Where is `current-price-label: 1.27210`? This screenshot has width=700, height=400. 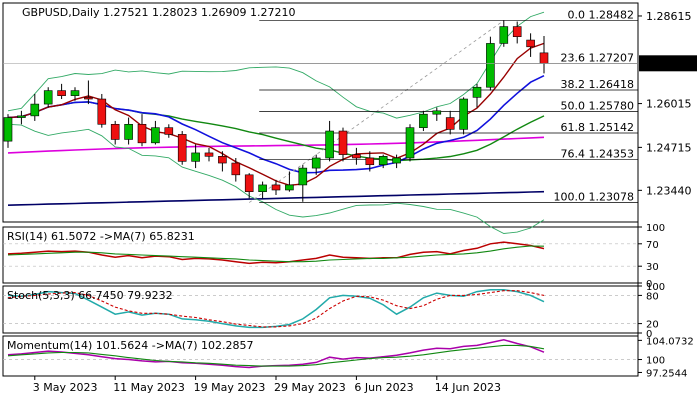 current-price-label: 1.27210 is located at coordinates (667, 63).